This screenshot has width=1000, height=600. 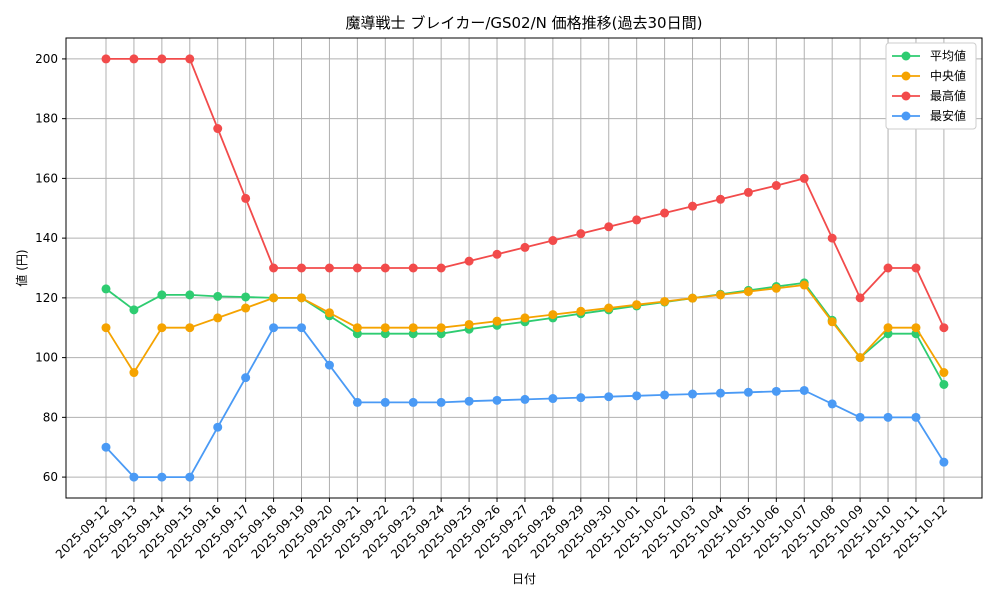 I want to click on legend-box, so click(x=931, y=86).